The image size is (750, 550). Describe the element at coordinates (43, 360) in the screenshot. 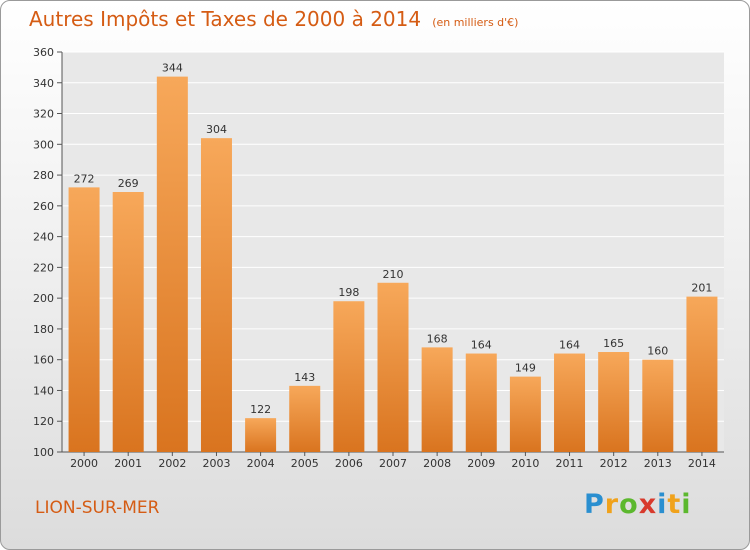

I see `y-tick-label: 160` at that location.